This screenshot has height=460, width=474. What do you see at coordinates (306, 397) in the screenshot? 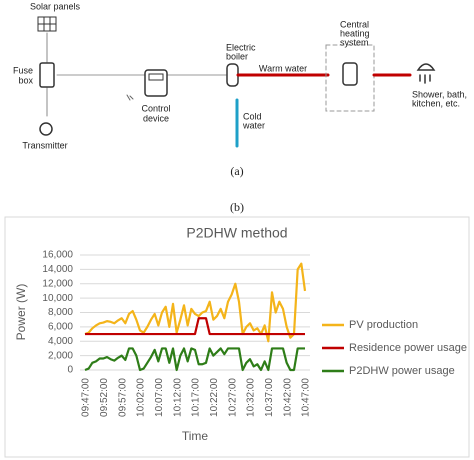
I see `x-tick-label: 10:47:00` at bounding box center [306, 397].